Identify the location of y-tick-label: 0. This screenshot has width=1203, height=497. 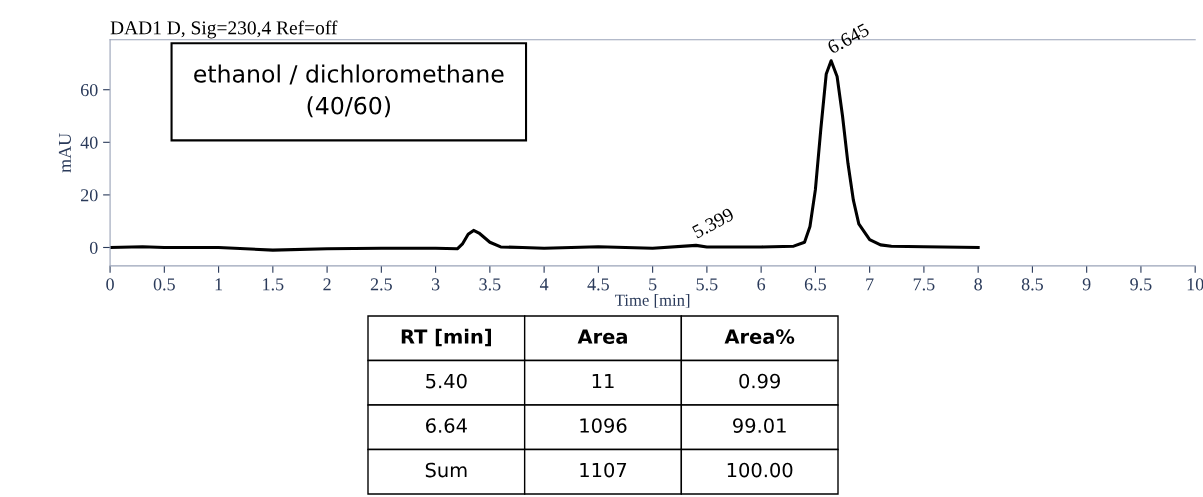
(93, 247).